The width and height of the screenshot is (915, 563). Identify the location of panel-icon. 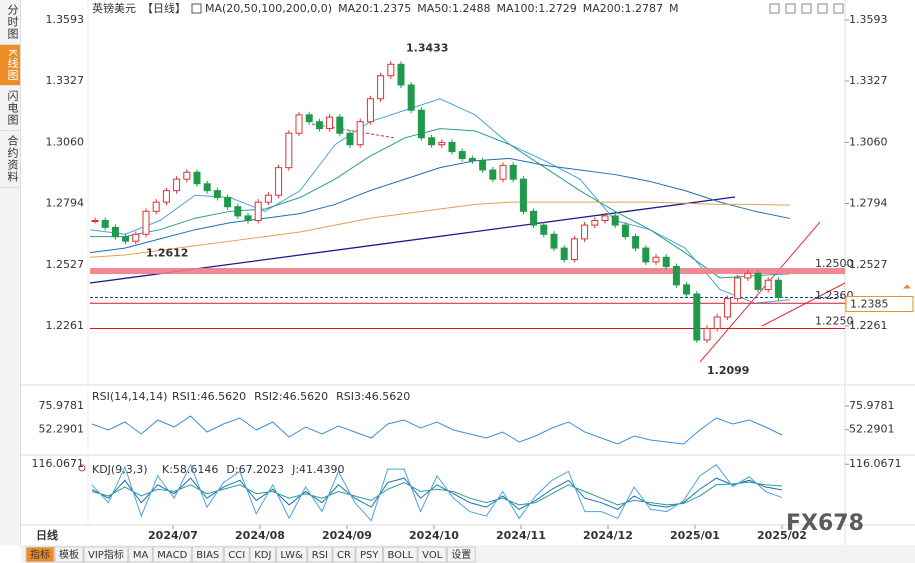
(82, 468).